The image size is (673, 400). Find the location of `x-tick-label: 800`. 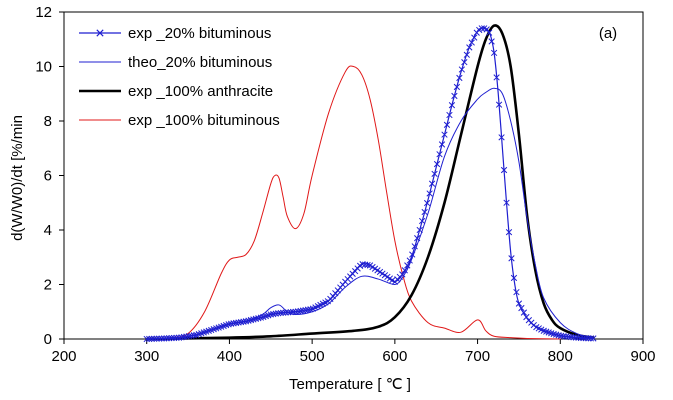

x-tick-label: 800 is located at coordinates (560, 356).